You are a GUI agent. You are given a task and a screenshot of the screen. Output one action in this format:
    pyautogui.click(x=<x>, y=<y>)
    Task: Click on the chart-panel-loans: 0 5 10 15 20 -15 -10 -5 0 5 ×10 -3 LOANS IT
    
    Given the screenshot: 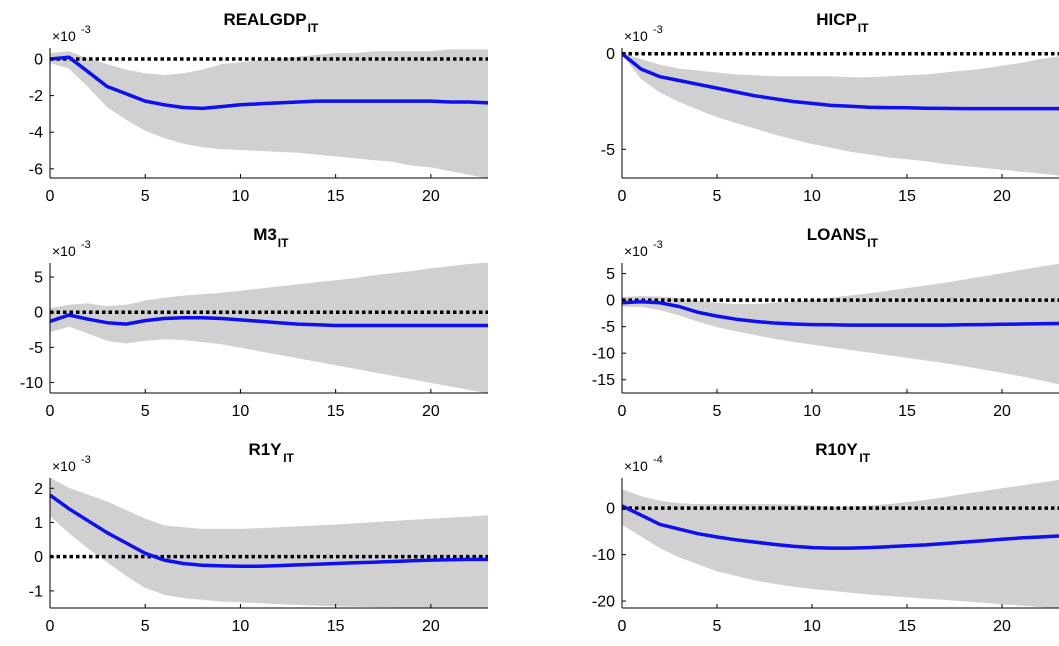 What is the action you would take?
    pyautogui.click(x=825, y=322)
    